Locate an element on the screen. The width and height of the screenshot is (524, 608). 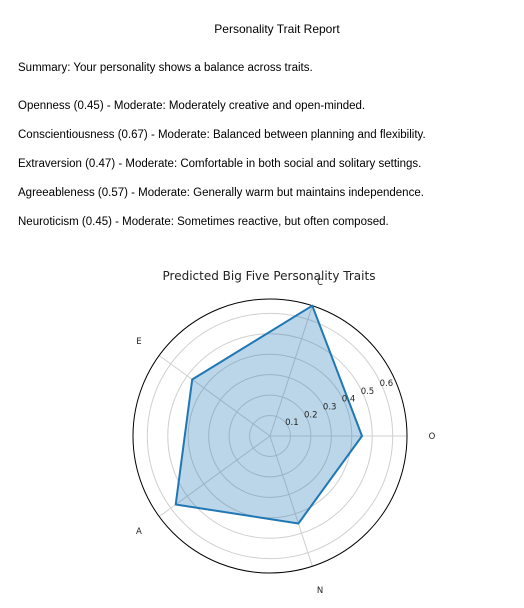
series-line is located at coordinates (268, 414).